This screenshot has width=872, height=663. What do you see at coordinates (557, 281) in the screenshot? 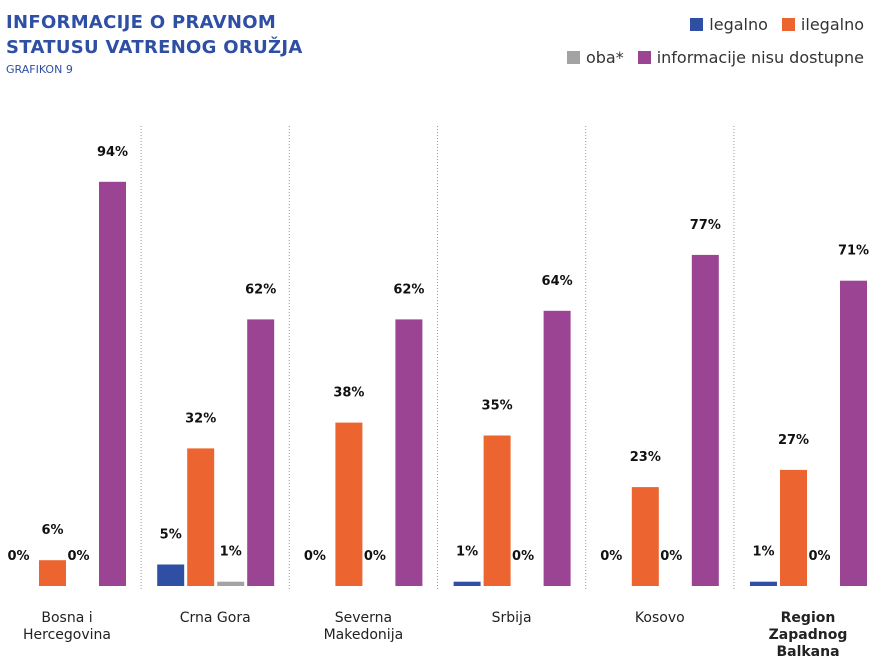
I see `data-label: 64%` at bounding box center [557, 281].